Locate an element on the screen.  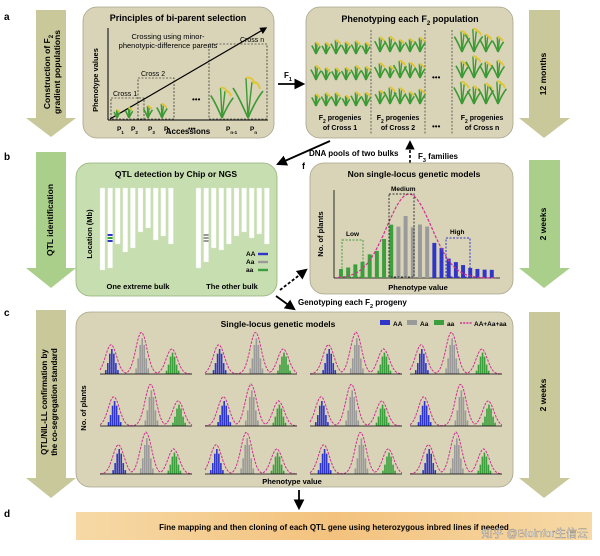
side-arrow-a is located at coordinates (51, 73).